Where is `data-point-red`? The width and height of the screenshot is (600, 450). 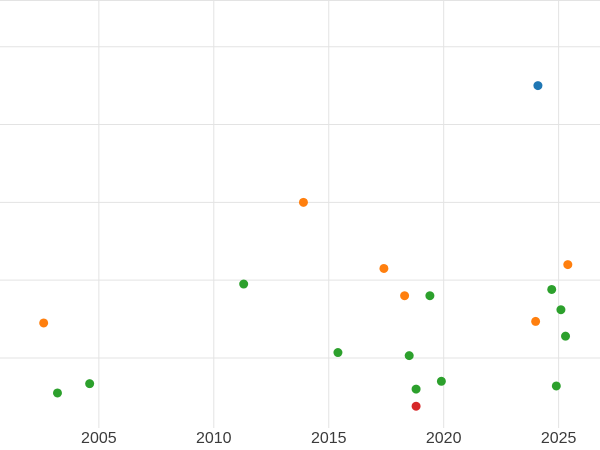 data-point-red is located at coordinates (416, 406).